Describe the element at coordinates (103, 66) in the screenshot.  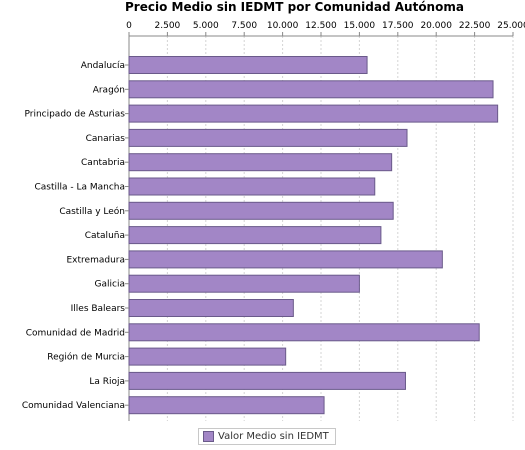
I see `category-label: Andalucía` at that location.